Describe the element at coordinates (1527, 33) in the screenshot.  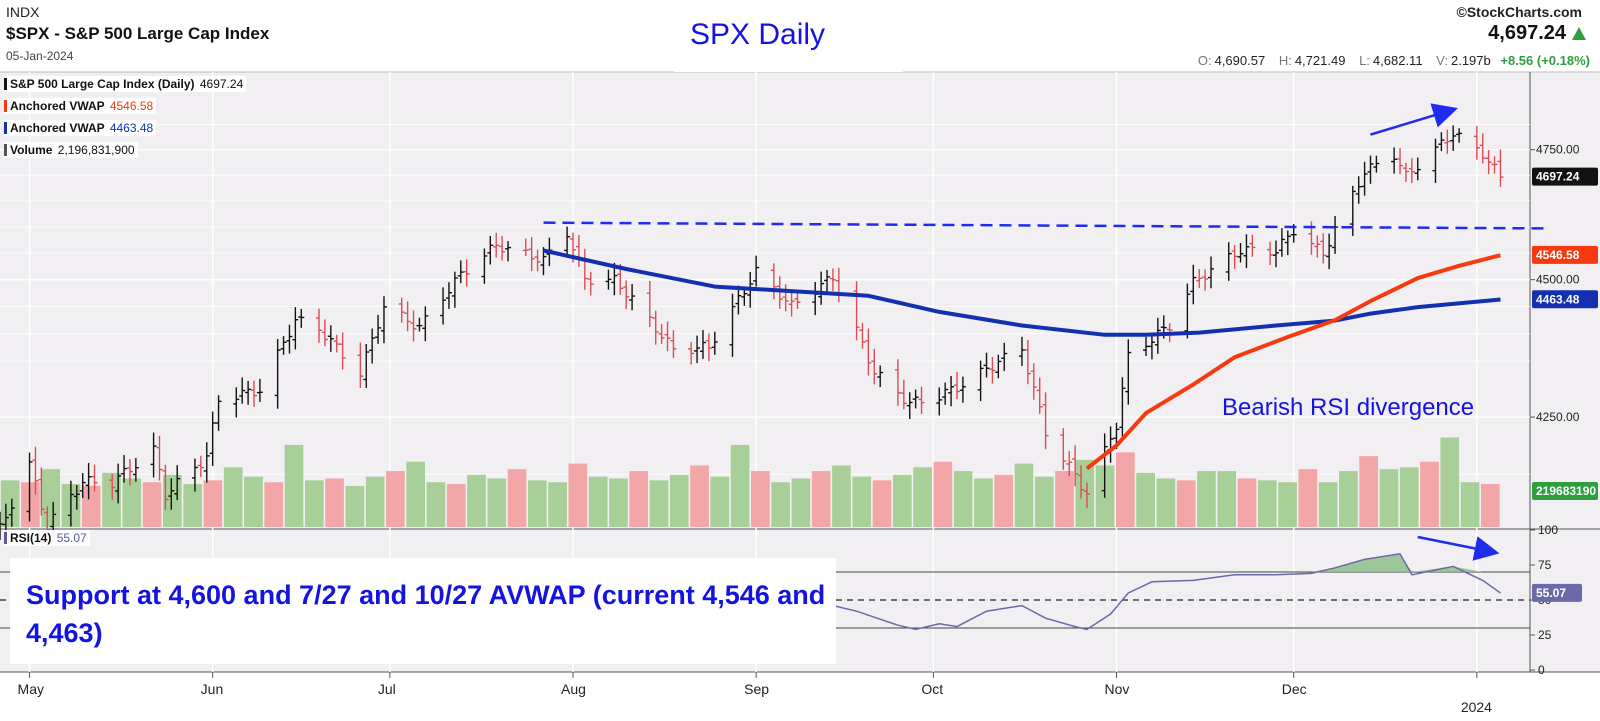
I see `last-price: 4,697.24` at that location.